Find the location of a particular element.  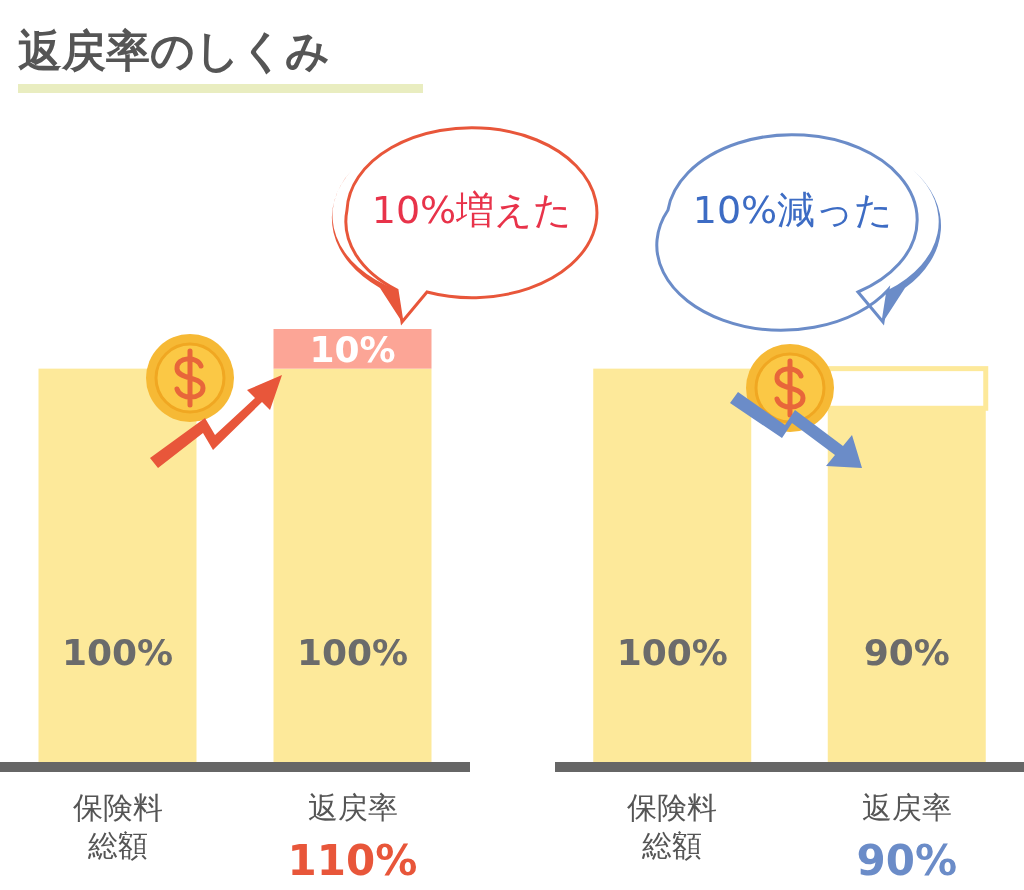

data-label: 90% is located at coordinates (906, 652).